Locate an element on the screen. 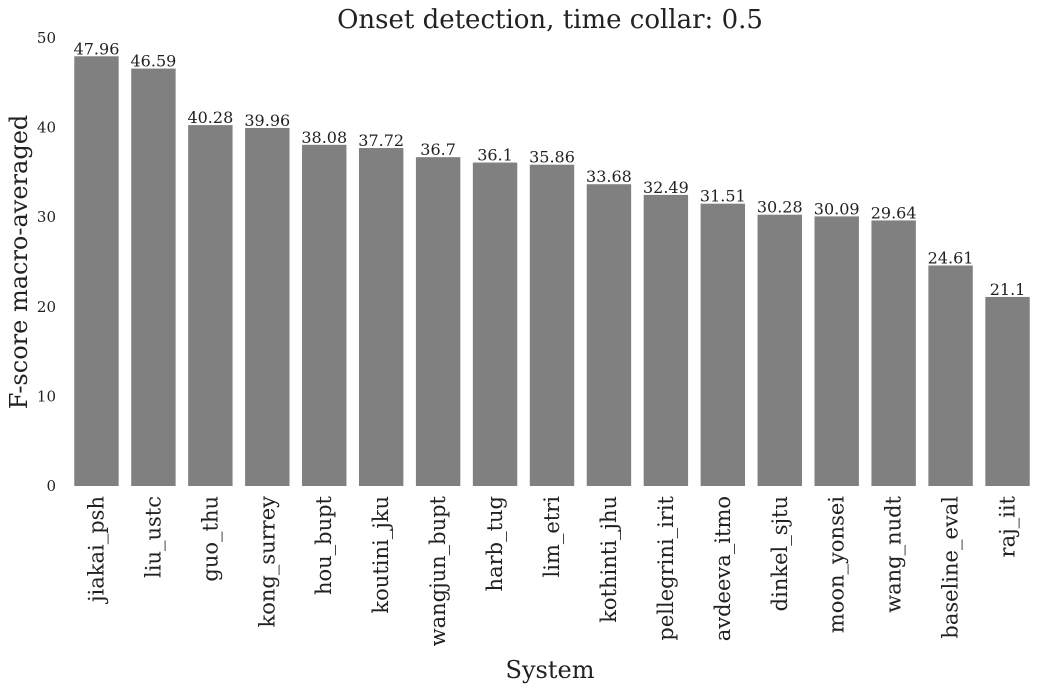 This screenshot has width=1050, height=690. bar-baseline_eval is located at coordinates (950, 375).